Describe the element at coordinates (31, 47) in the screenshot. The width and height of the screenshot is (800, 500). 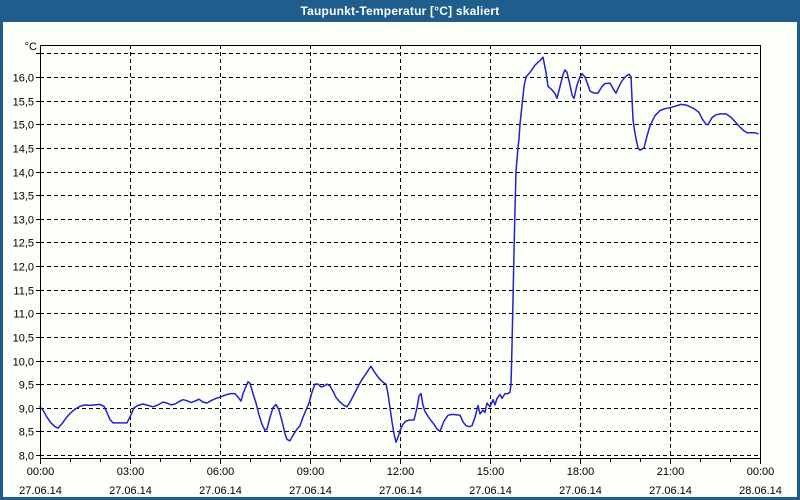
I see `y-axis-unit-label: °C` at that location.